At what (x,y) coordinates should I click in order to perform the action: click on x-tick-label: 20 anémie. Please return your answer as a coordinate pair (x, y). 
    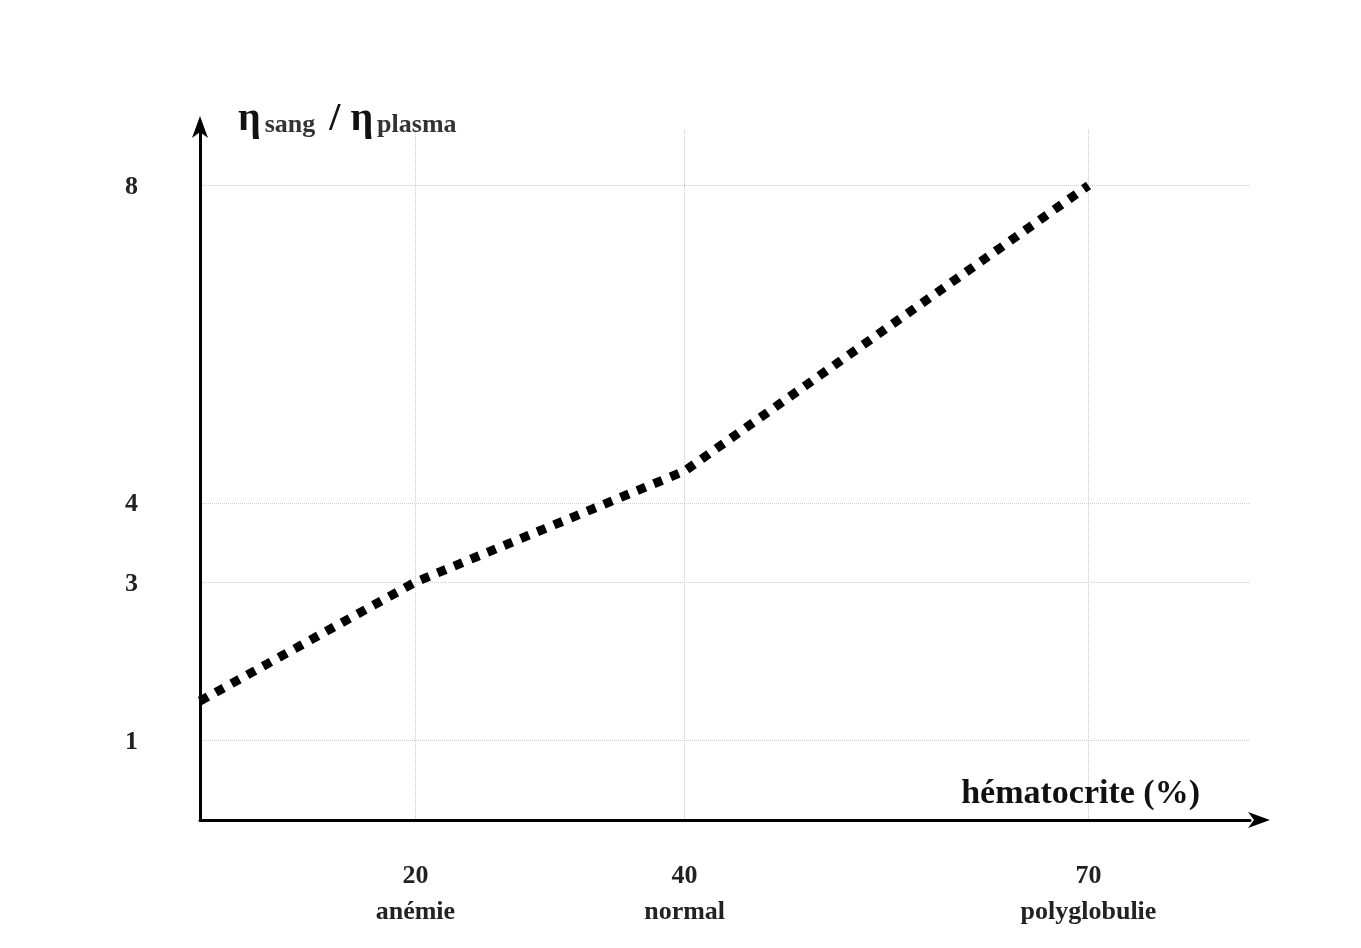
    Looking at the image, I should click on (415, 892).